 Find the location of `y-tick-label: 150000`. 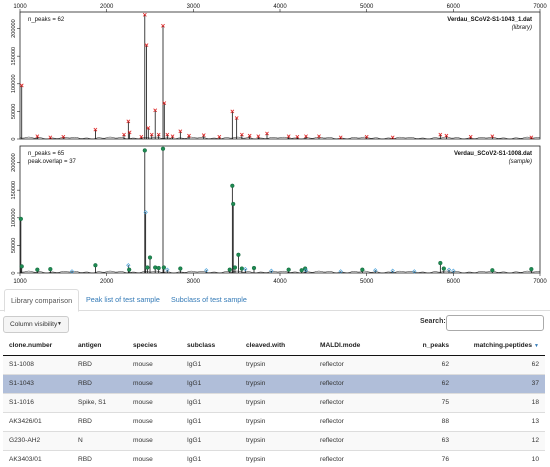

y-tick-label: 150000 is located at coordinates (14, 190).